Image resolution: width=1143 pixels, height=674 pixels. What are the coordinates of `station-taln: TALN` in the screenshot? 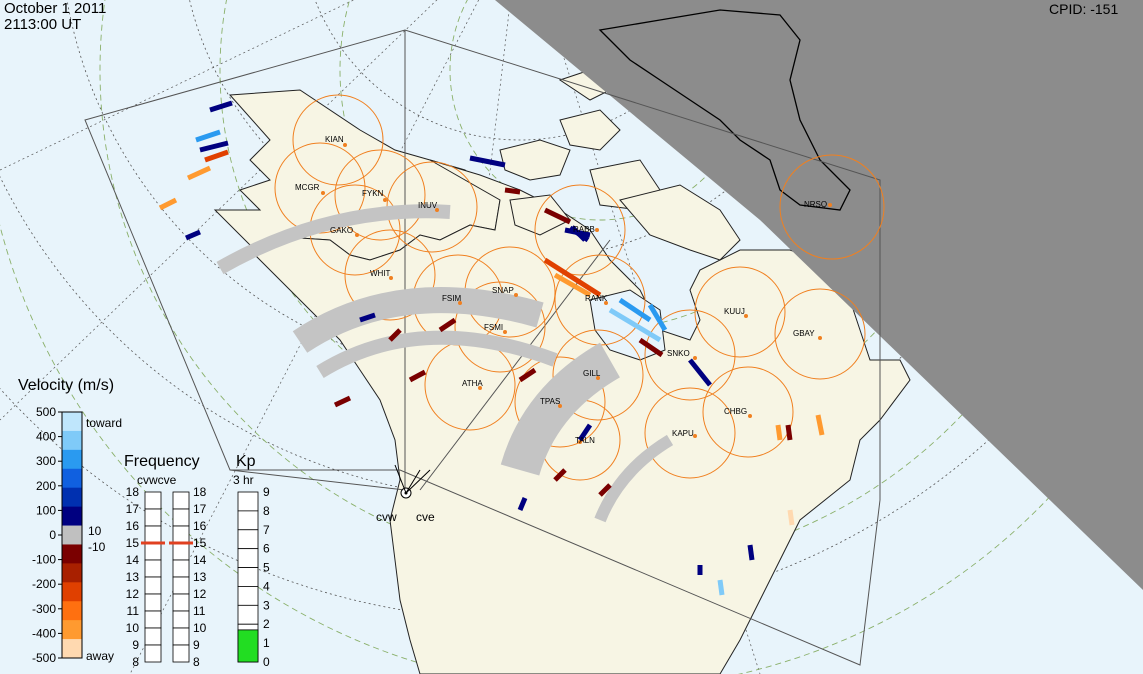 It's located at (585, 440).